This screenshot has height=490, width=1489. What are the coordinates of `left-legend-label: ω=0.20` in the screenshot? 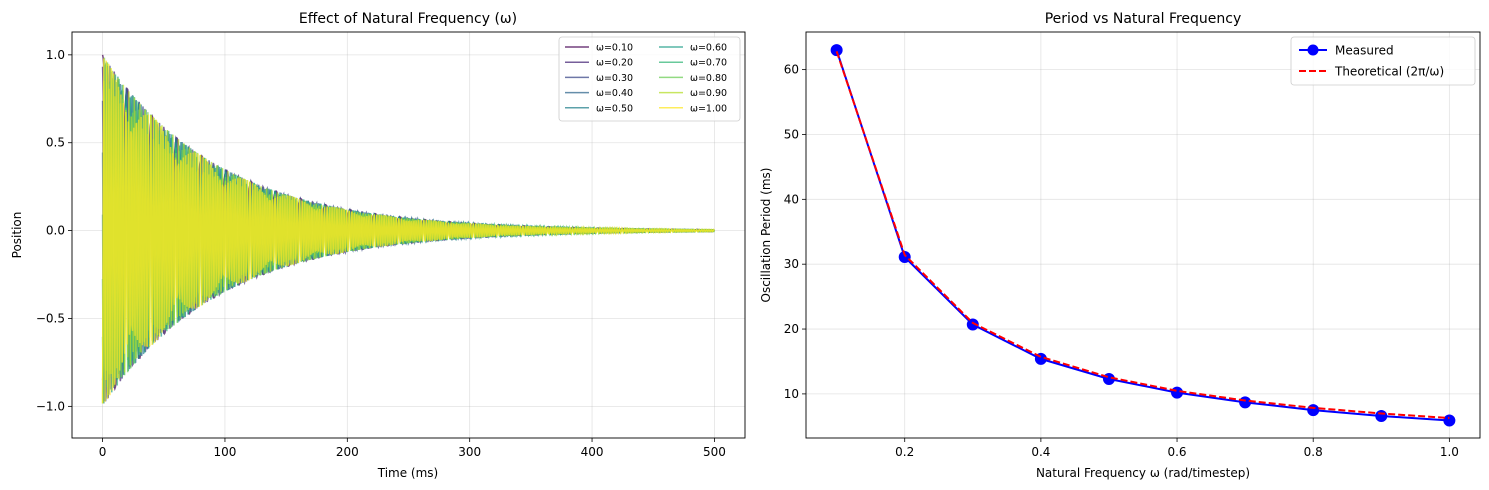 It's located at (614, 63).